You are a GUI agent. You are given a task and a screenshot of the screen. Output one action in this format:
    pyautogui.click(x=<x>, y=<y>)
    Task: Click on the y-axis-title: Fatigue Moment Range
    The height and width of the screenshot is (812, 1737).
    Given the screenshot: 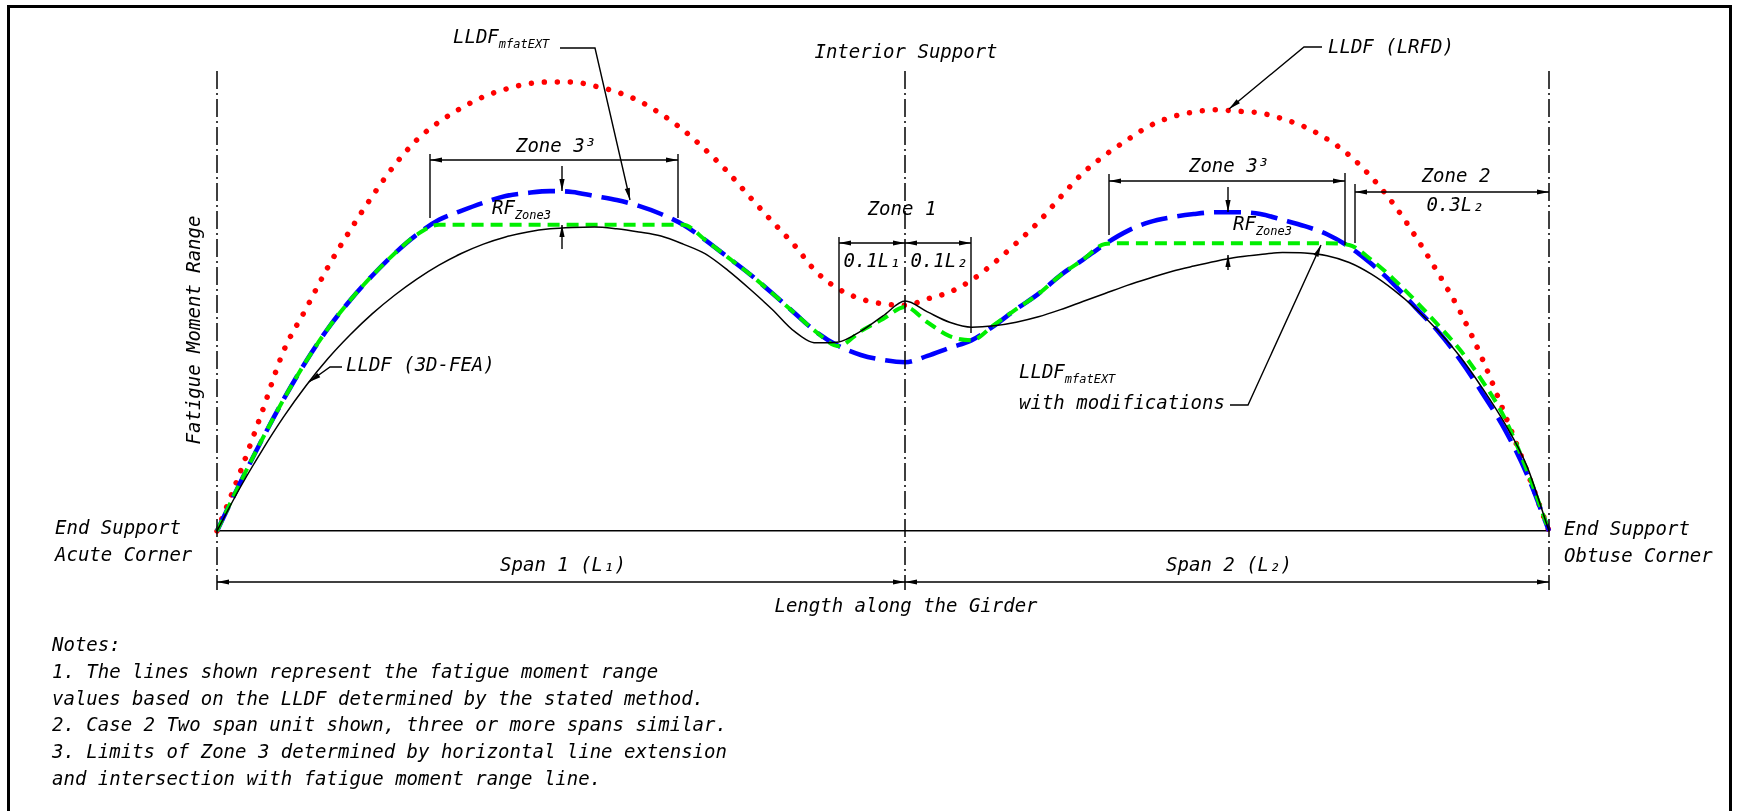 What is the action you would take?
    pyautogui.click(x=192, y=330)
    